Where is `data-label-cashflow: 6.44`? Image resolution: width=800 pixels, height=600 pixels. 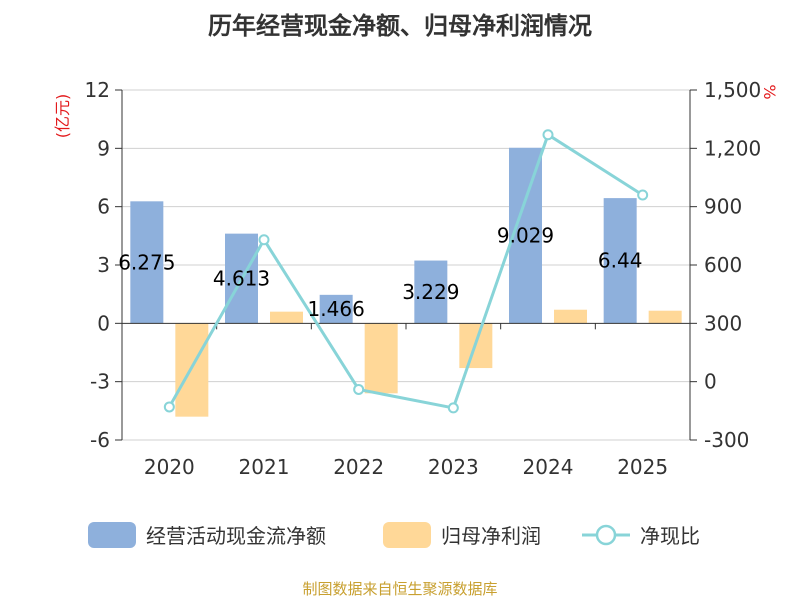 data-label-cashflow: 6.44 is located at coordinates (620, 261).